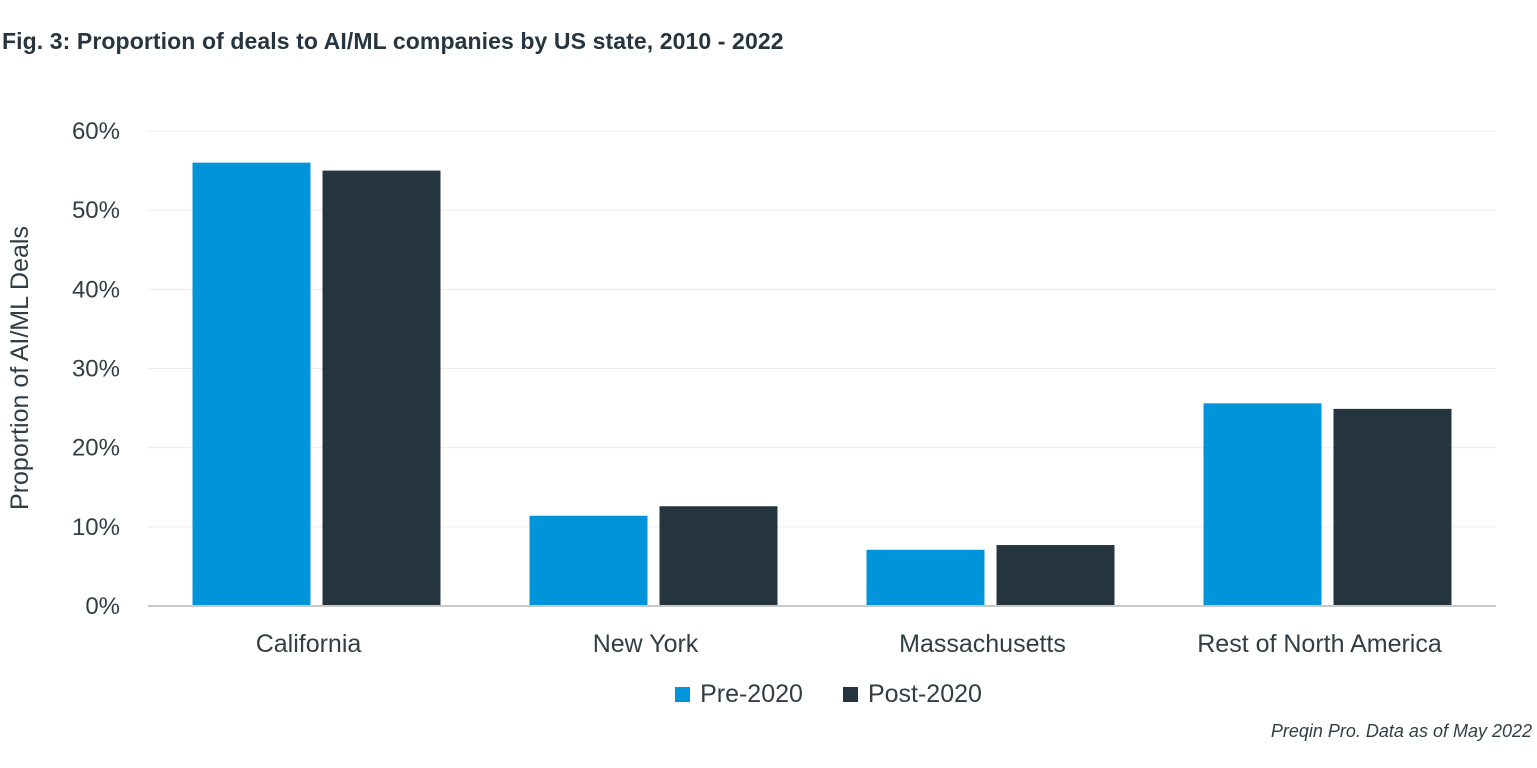 This screenshot has width=1537, height=768. Describe the element at coordinates (683, 694) in the screenshot. I see `legend-swatch-pre-2020` at that location.